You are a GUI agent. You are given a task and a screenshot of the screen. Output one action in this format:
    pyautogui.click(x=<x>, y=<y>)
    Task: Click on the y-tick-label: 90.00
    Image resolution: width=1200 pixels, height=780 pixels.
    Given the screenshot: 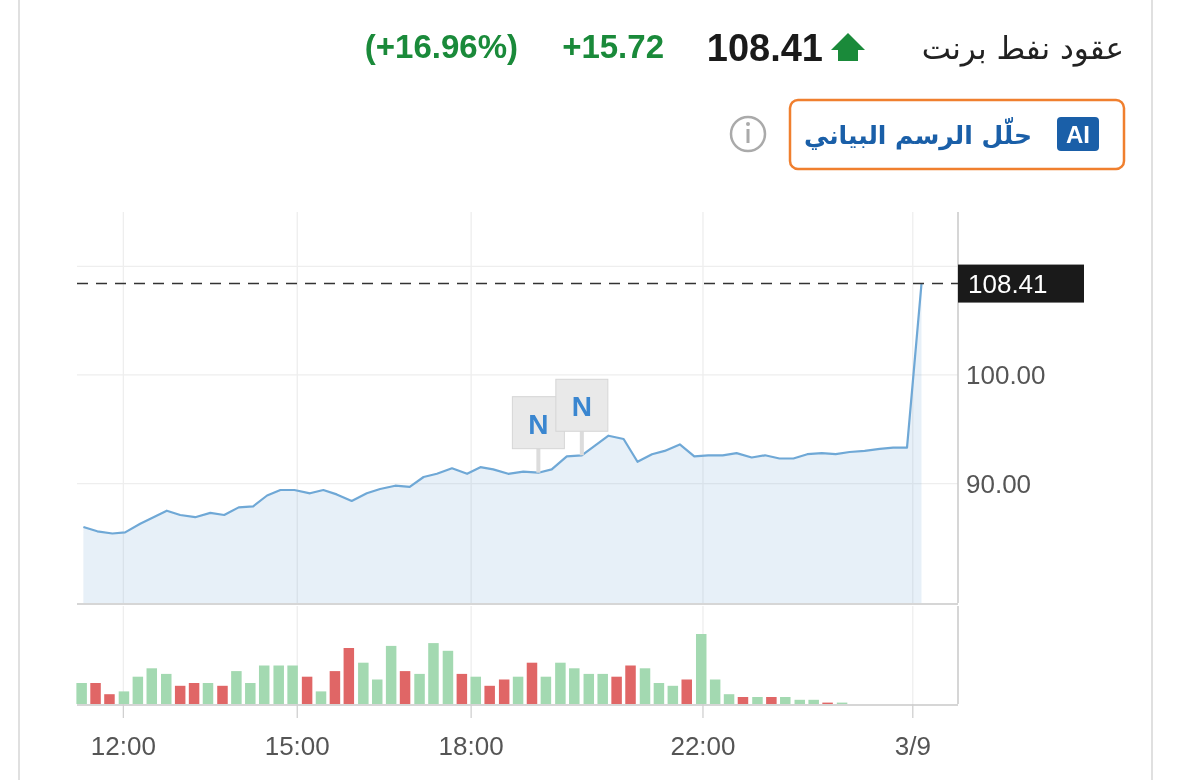 What is the action you would take?
    pyautogui.click(x=999, y=483)
    